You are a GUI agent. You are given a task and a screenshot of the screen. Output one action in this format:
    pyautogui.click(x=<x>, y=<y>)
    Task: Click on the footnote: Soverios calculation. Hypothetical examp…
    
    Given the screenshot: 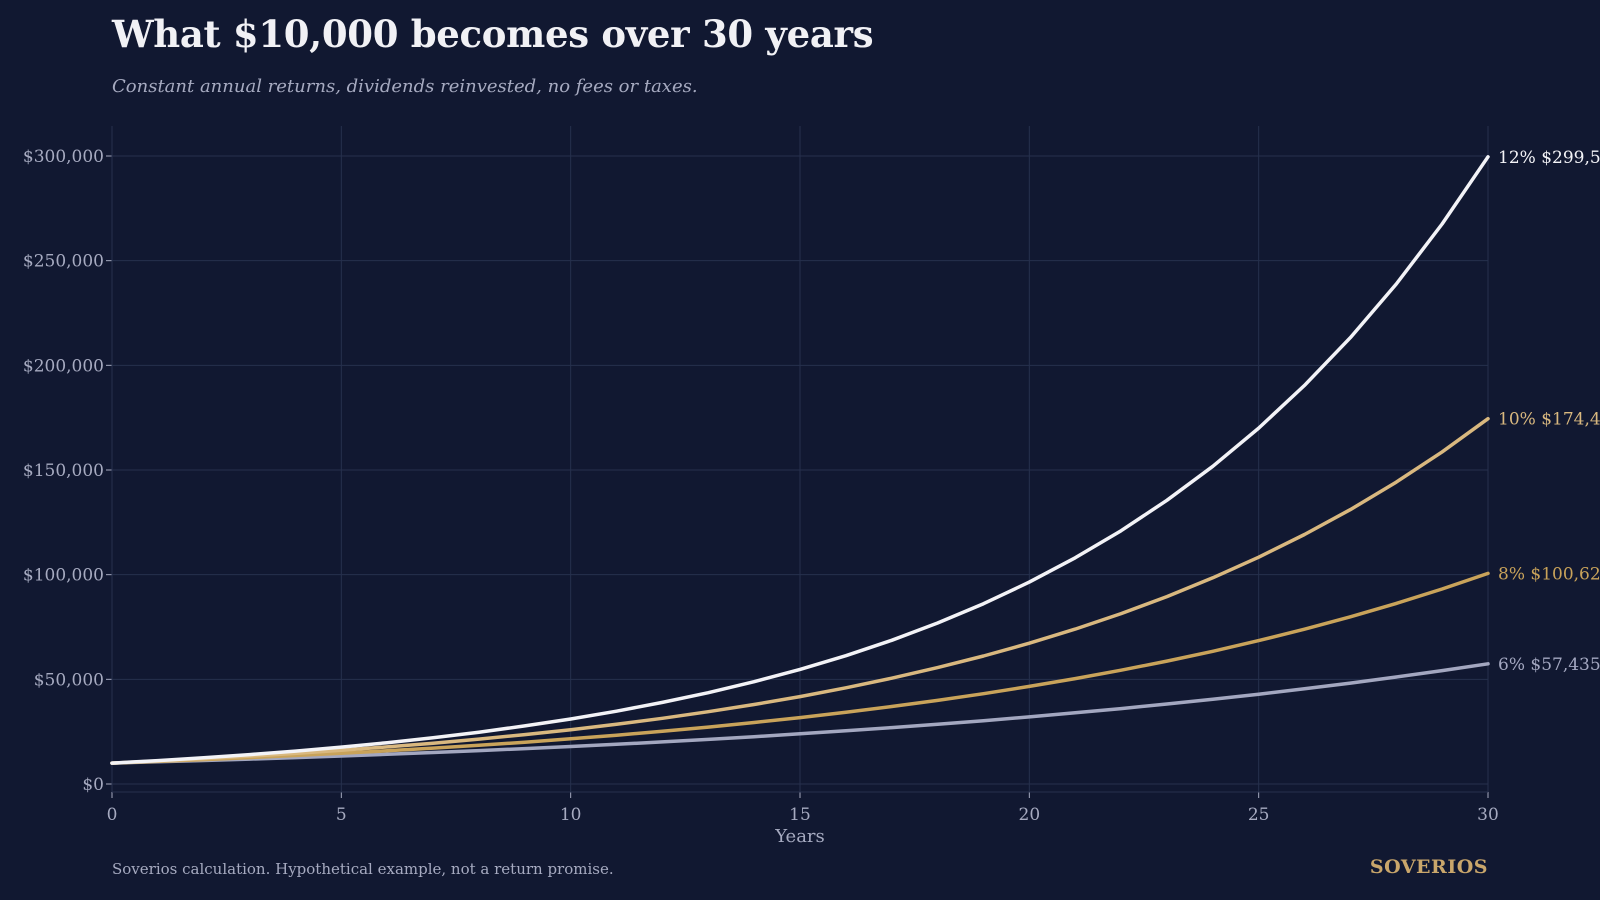 What is the action you would take?
    pyautogui.click(x=363, y=869)
    